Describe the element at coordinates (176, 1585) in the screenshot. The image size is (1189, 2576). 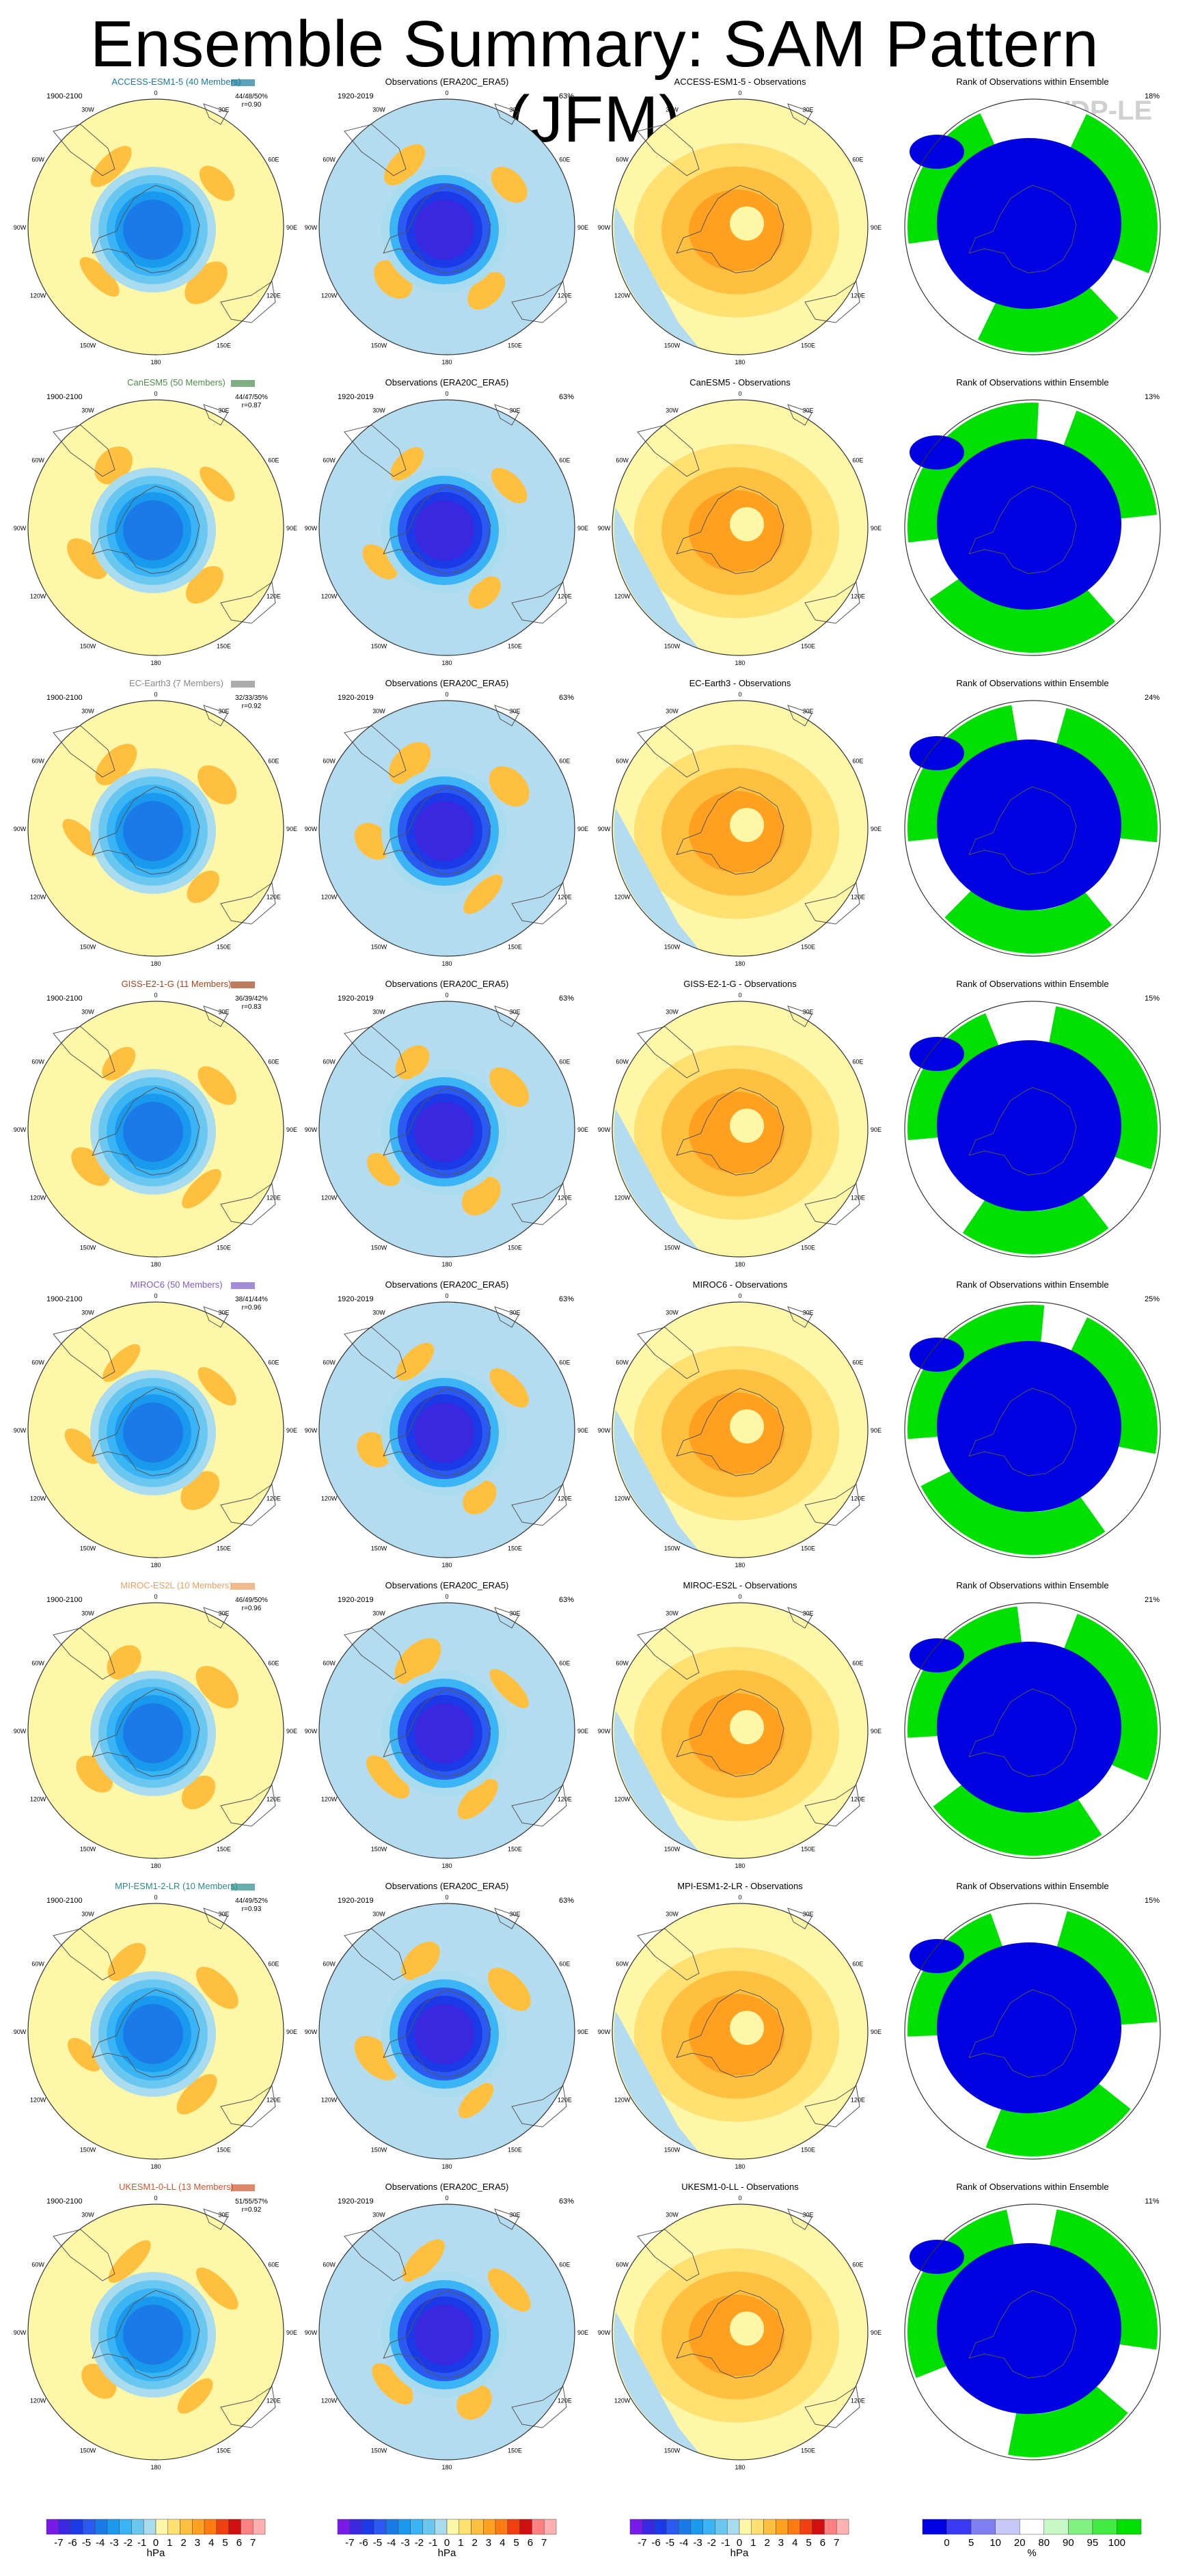
I see `model-title: MIROC-ES2L (10 Members)` at that location.